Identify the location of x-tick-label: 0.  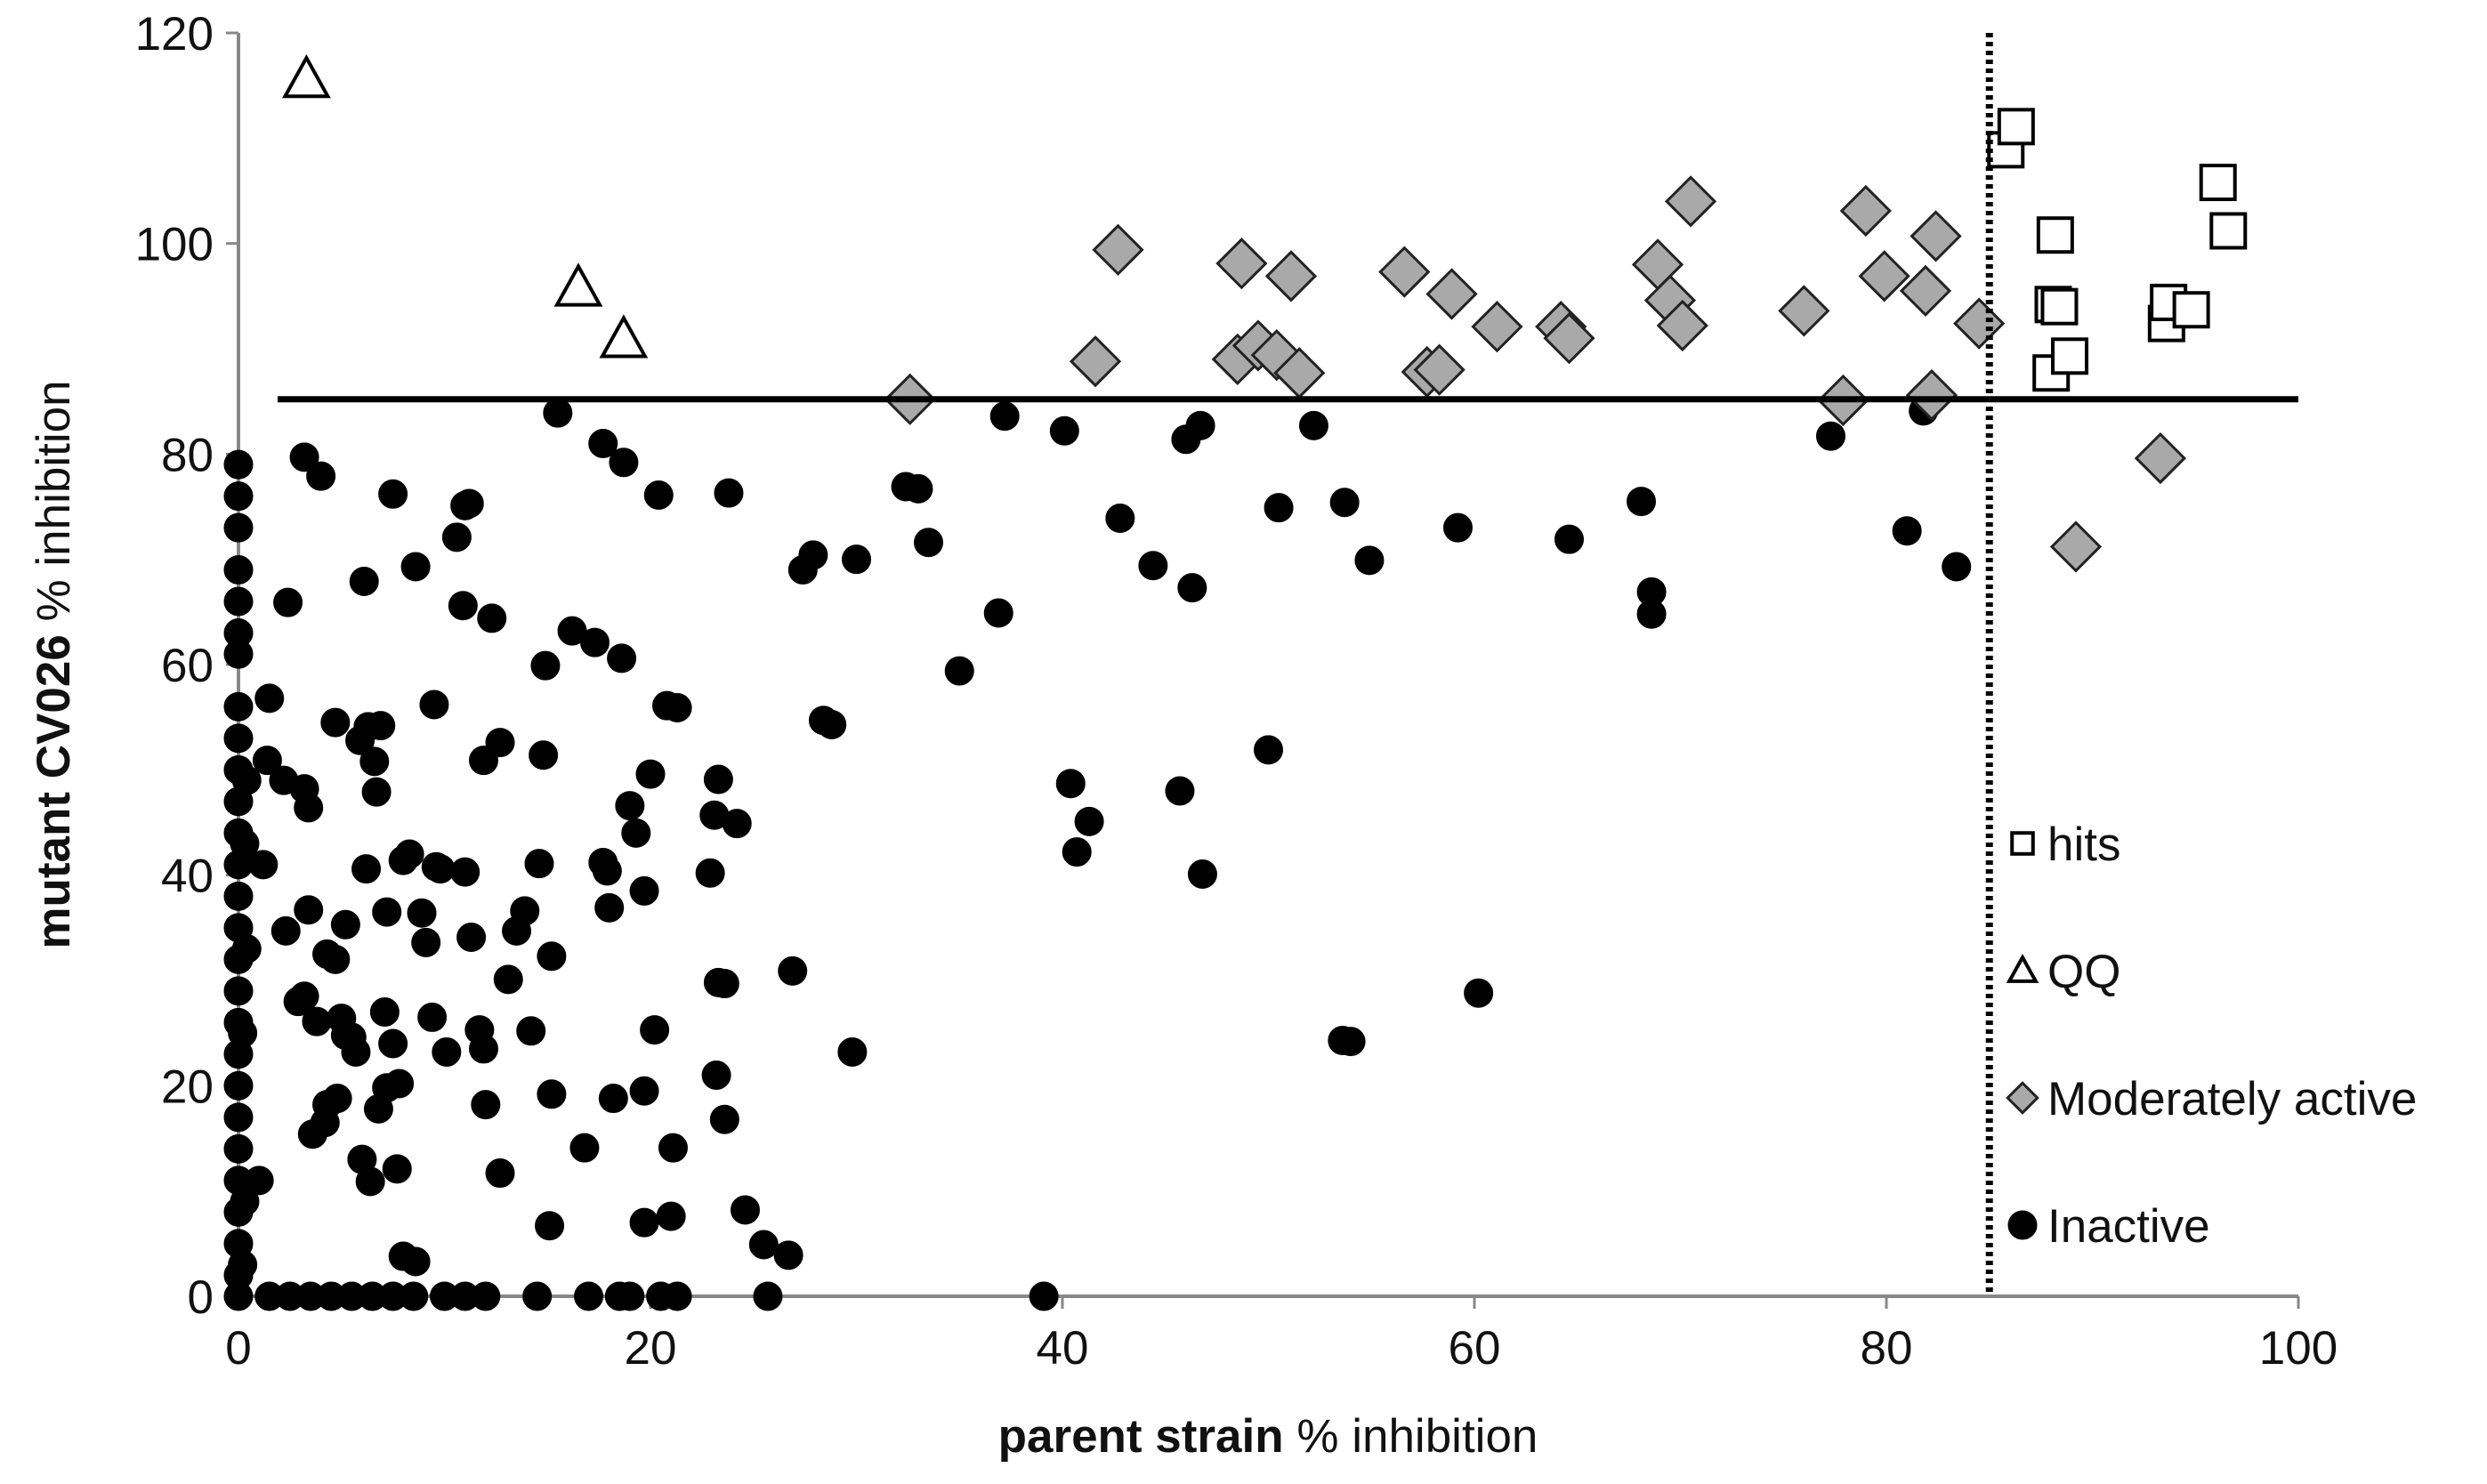
(238, 1348).